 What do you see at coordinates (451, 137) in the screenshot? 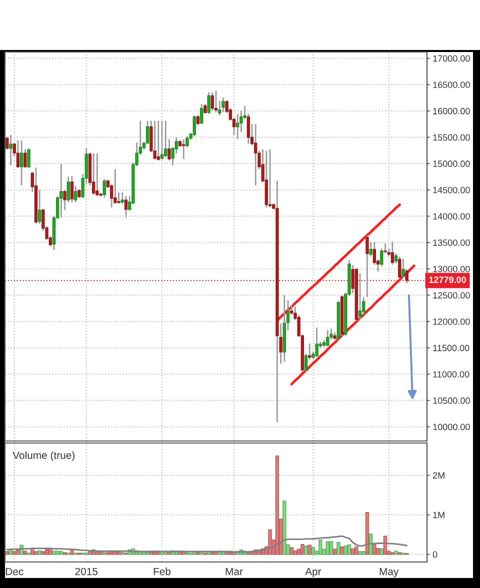
I see `y-tick-label: 15500.00` at bounding box center [451, 137].